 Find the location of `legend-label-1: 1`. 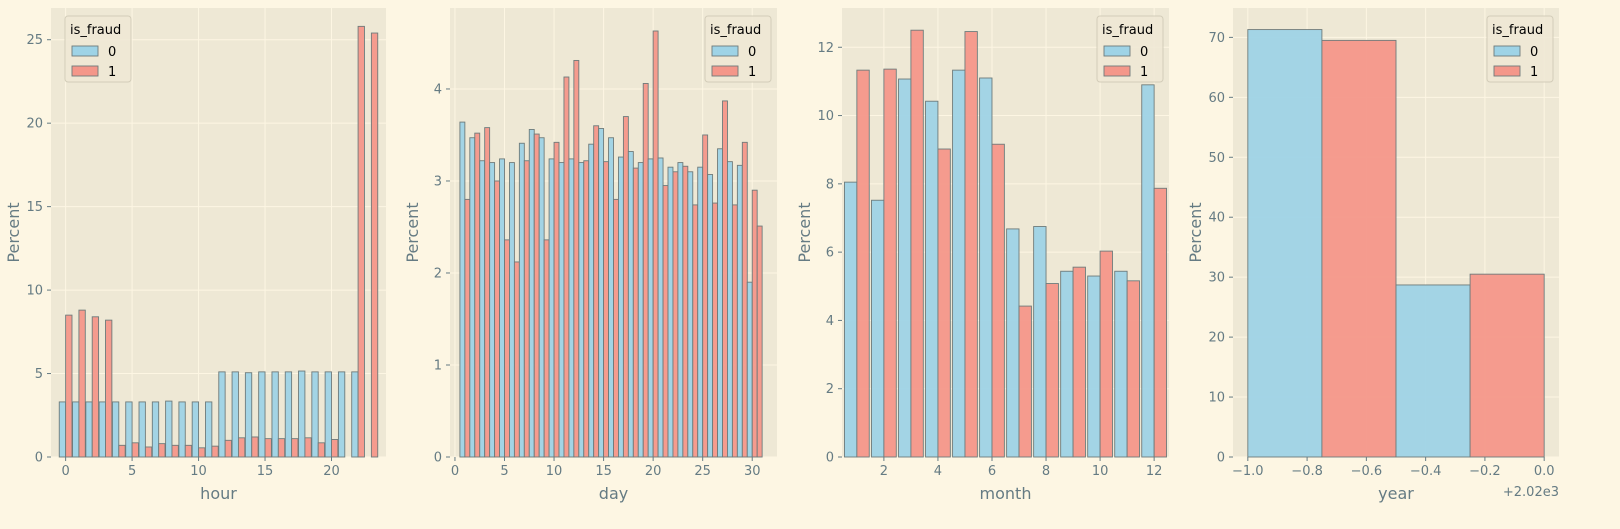

legend-label-1: 1 is located at coordinates (112, 72).